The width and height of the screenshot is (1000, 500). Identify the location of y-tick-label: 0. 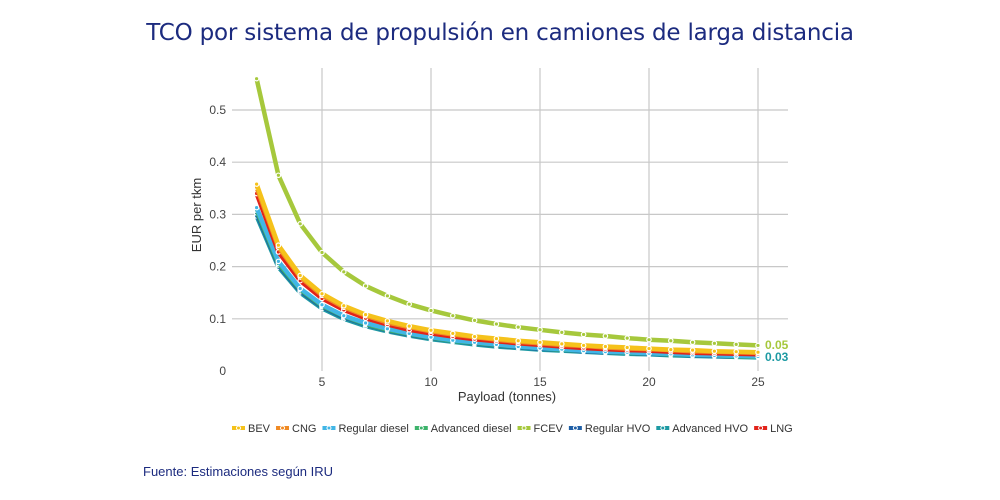
(222, 371).